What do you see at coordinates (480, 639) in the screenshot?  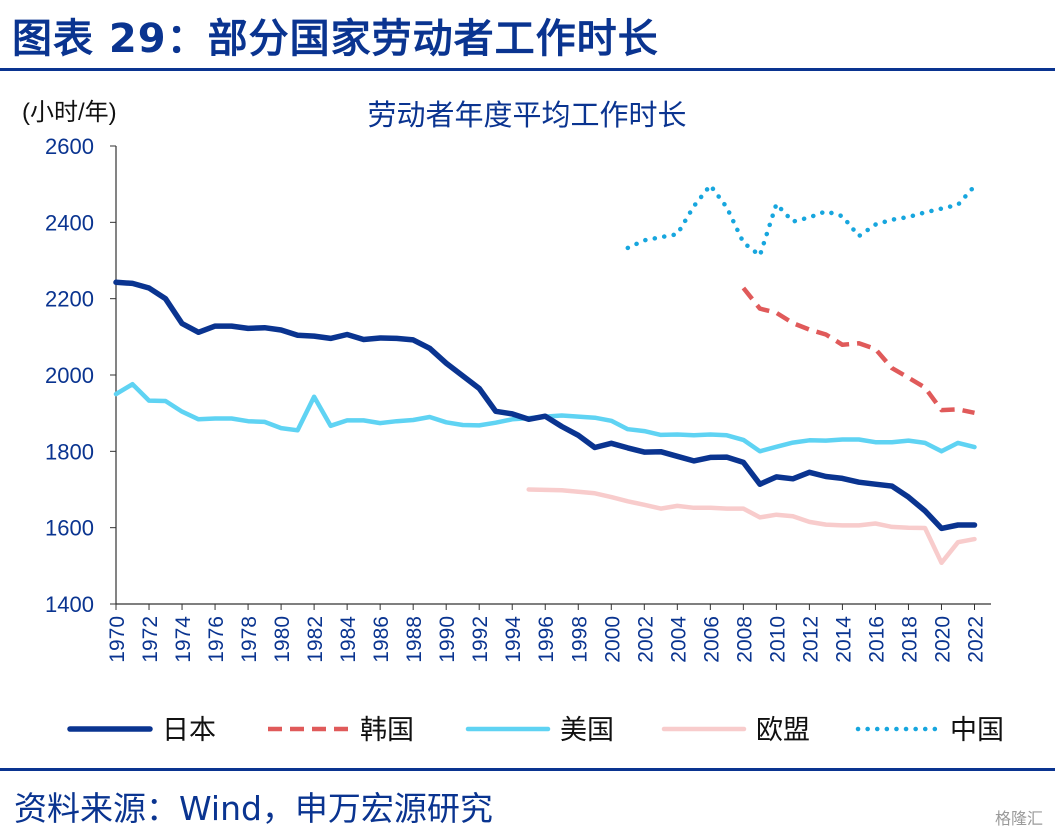 I see `x-tick-label: 1992` at bounding box center [480, 639].